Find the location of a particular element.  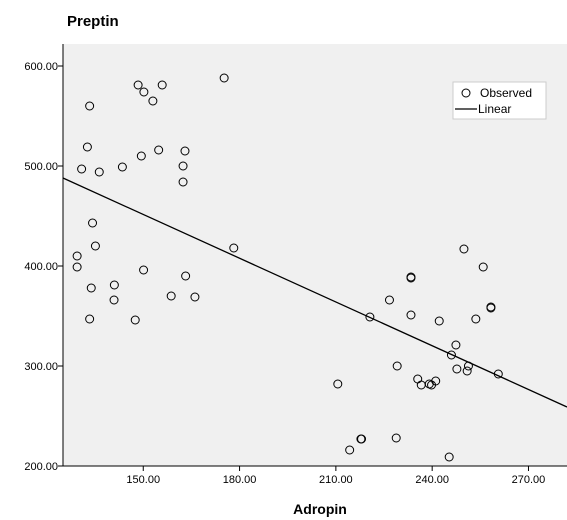

x-axis-label: Adropin is located at coordinates (320, 509).